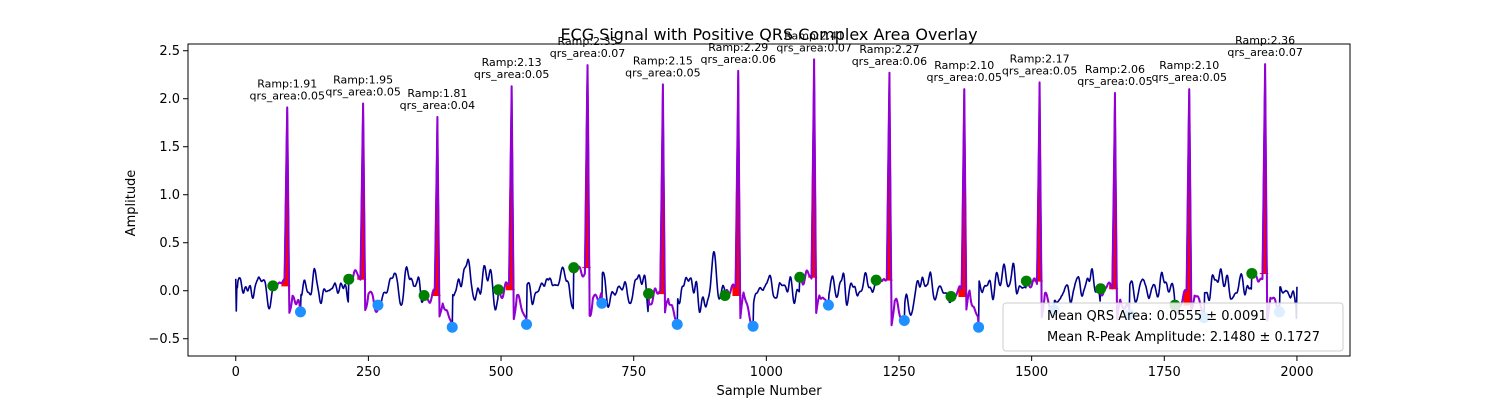 This screenshot has width=1500, height=400. What do you see at coordinates (1265, 40) in the screenshot?
I see `r-amplitude-label: Ramp:2.36` at bounding box center [1265, 40].